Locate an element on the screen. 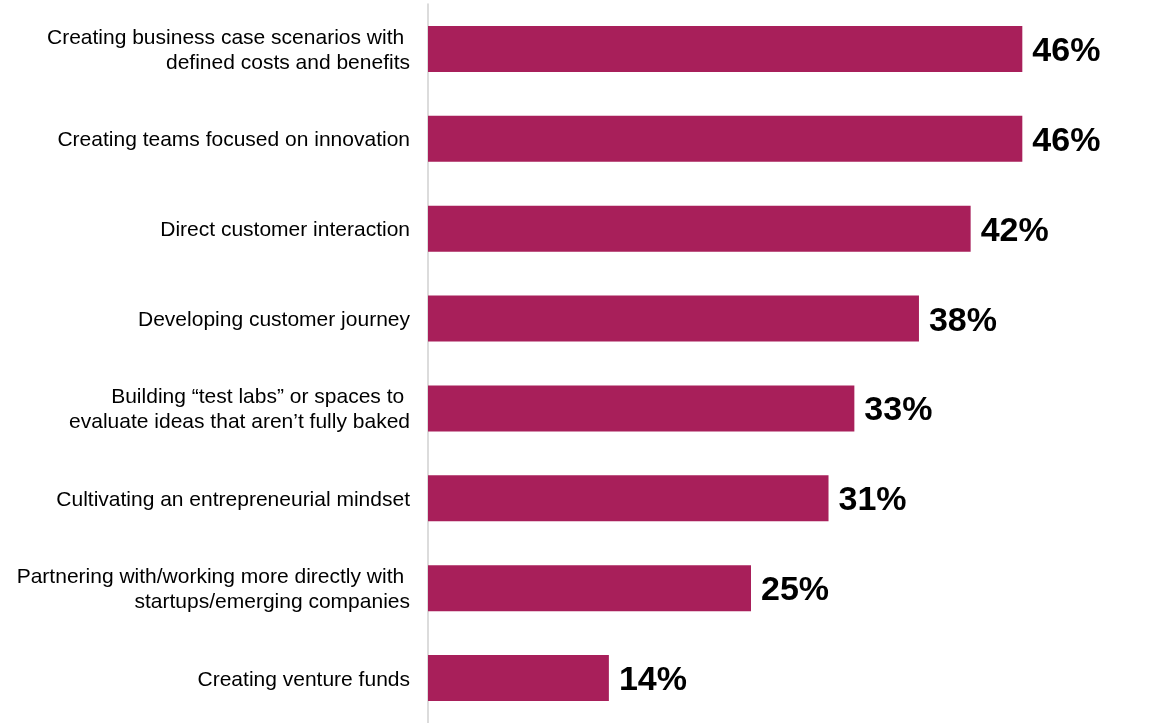 This screenshot has width=1163, height=723. y-tick-label: Partnering with/working more directly with startups/emerging companies is located at coordinates (213, 588).